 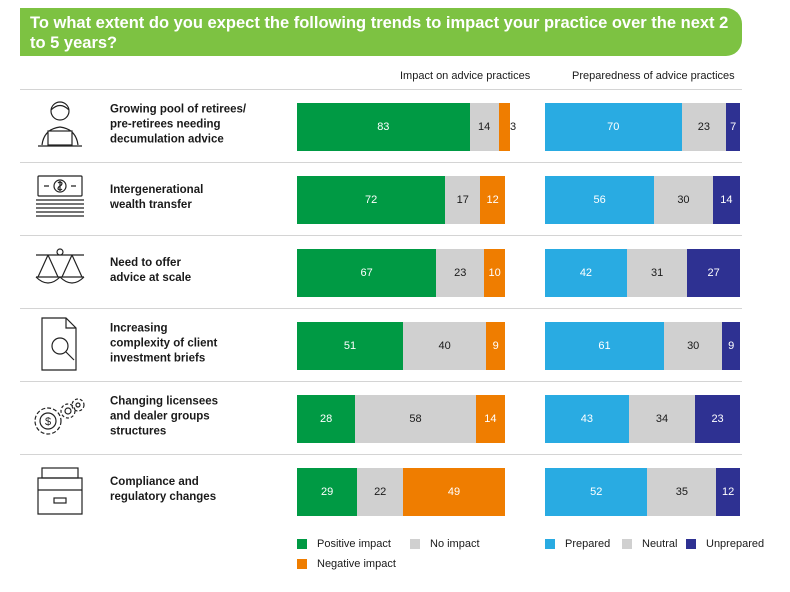 I want to click on gears-dollar-icon: $, so click(x=60, y=417).